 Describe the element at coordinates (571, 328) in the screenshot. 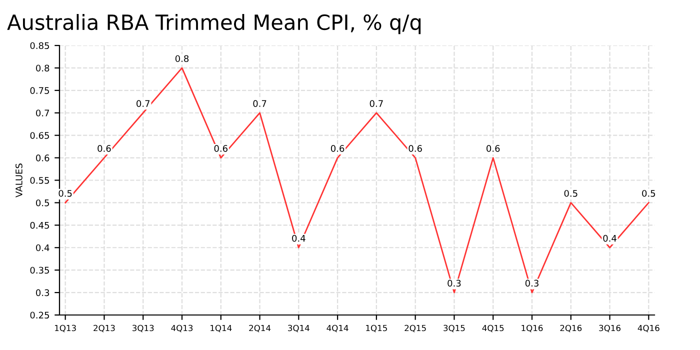

I see `x-tick-label: 2Q16` at that location.